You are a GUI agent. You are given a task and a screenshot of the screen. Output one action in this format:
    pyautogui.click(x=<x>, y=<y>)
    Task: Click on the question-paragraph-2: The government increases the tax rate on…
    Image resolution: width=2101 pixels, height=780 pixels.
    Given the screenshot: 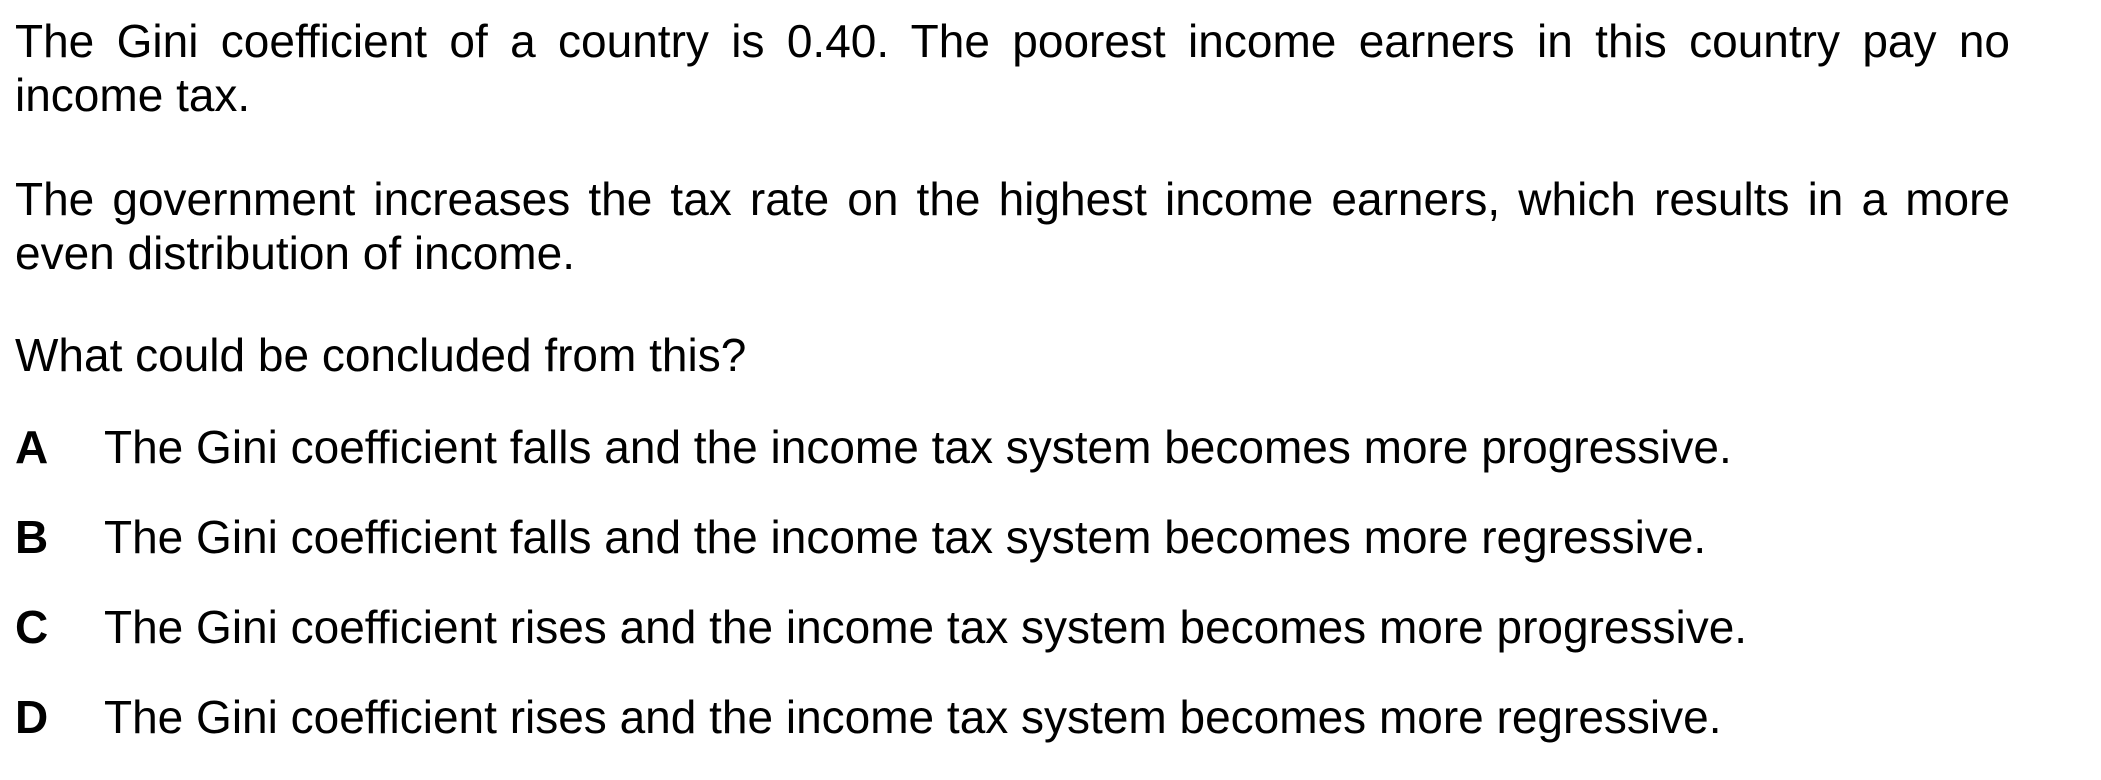 What is the action you would take?
    pyautogui.click(x=1012, y=226)
    